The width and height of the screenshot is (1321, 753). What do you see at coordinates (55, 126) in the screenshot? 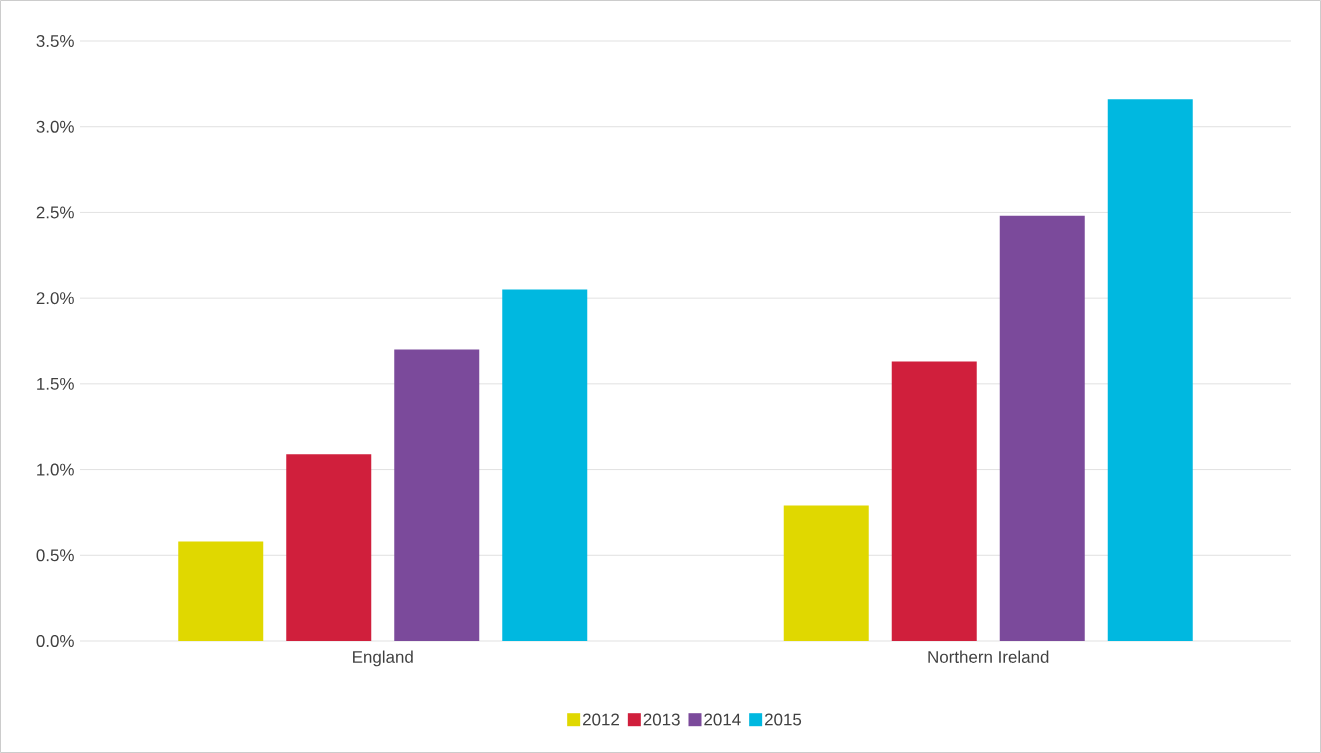
I see `y-tick-label: 3.0%` at bounding box center [55, 126].